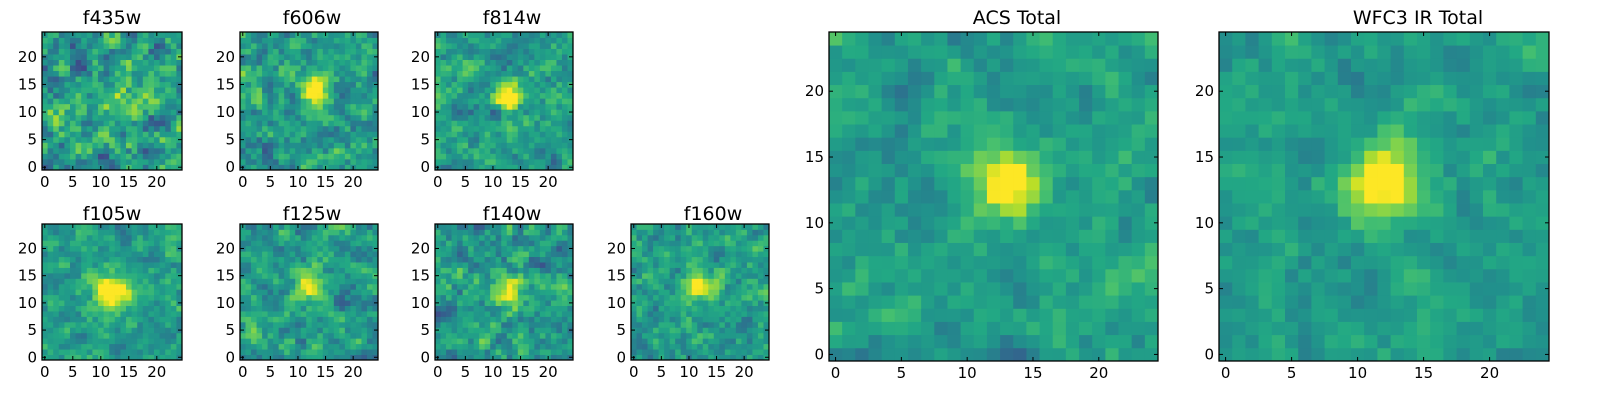 The width and height of the screenshot is (1600, 400). What do you see at coordinates (548, 182) in the screenshot?
I see `x-tick-label: 20` at bounding box center [548, 182].